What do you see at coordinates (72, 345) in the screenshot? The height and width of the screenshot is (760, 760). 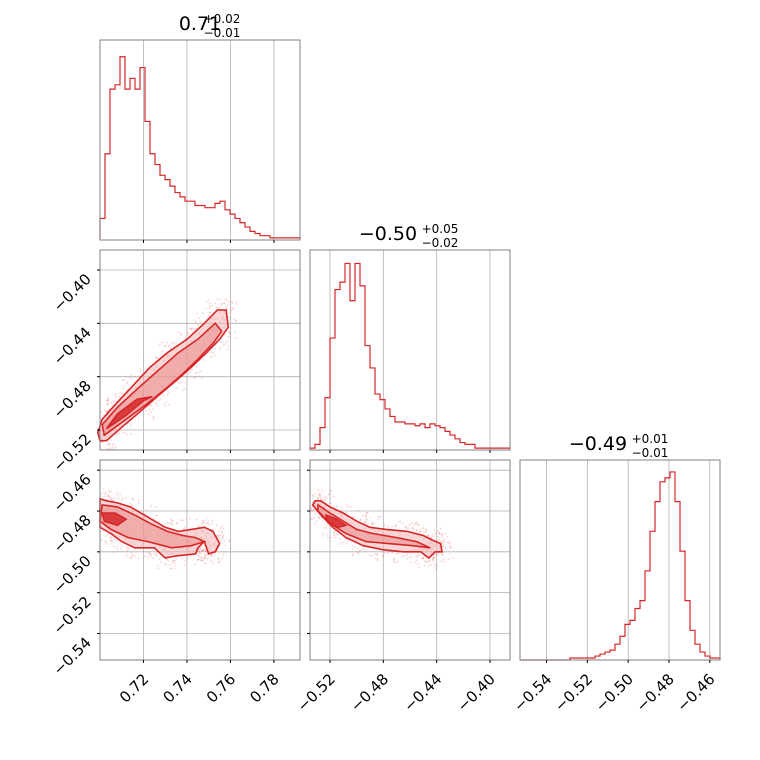 I see `y-tick-label: −0.44` at bounding box center [72, 345].